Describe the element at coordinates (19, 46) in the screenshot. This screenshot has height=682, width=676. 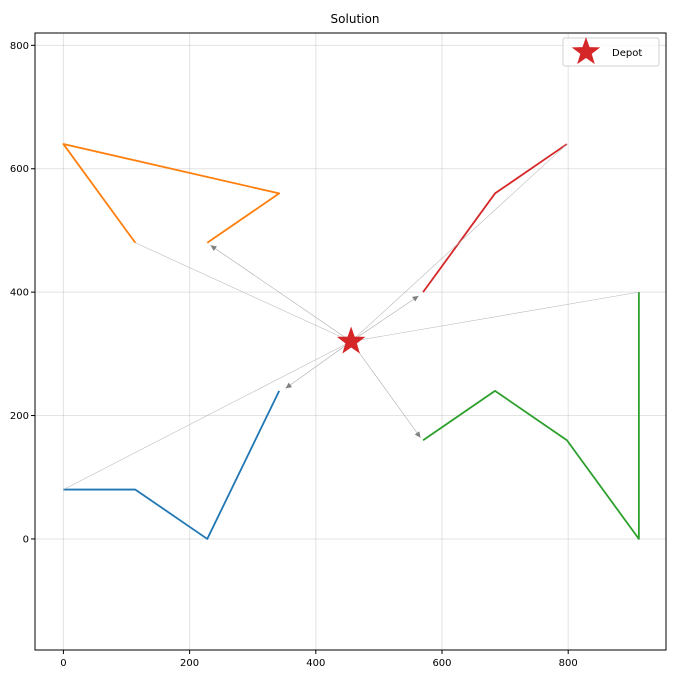
I see `y-tick-label-800: 800` at that location.